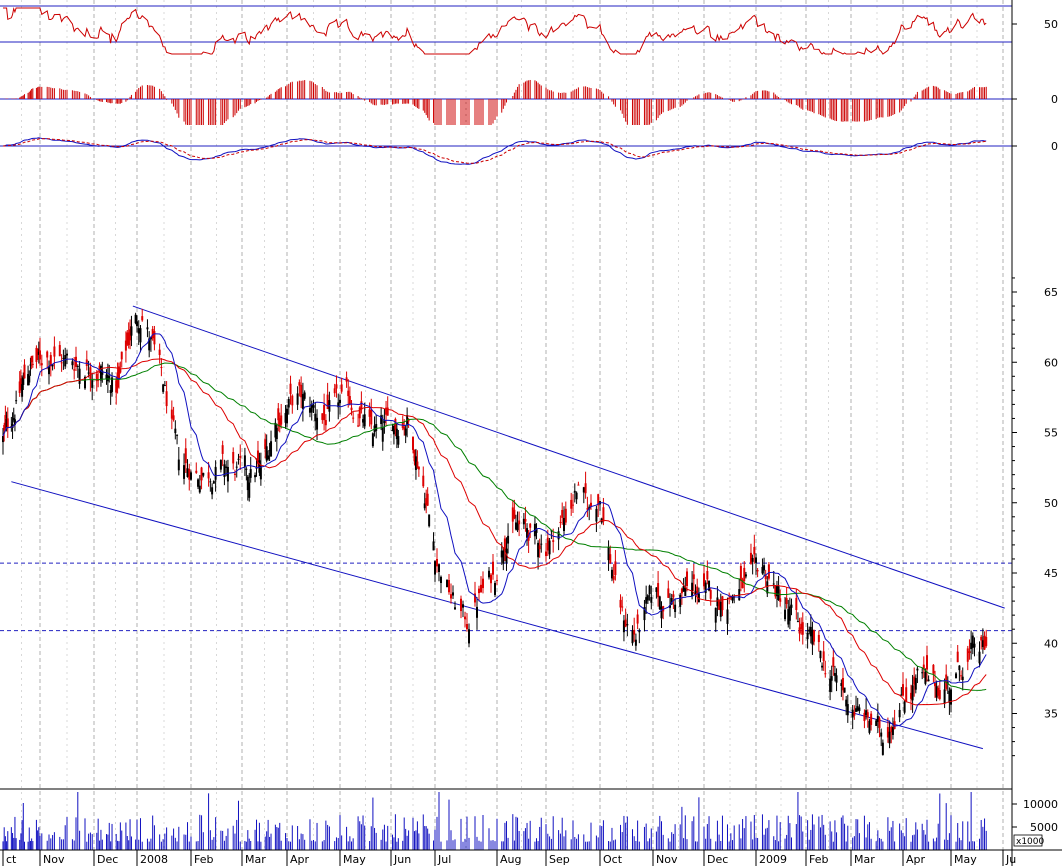  What do you see at coordinates (667, 859) in the screenshot?
I see `month-label: Nov` at bounding box center [667, 859].